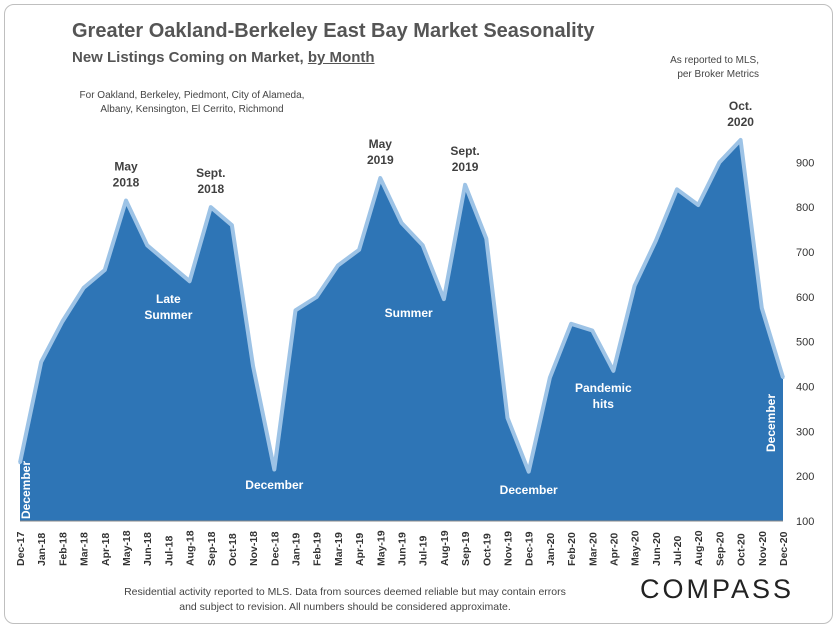 This screenshot has width=837, height=628. What do you see at coordinates (551, 549) in the screenshot?
I see `x-tick-label: Jan-20` at bounding box center [551, 549].